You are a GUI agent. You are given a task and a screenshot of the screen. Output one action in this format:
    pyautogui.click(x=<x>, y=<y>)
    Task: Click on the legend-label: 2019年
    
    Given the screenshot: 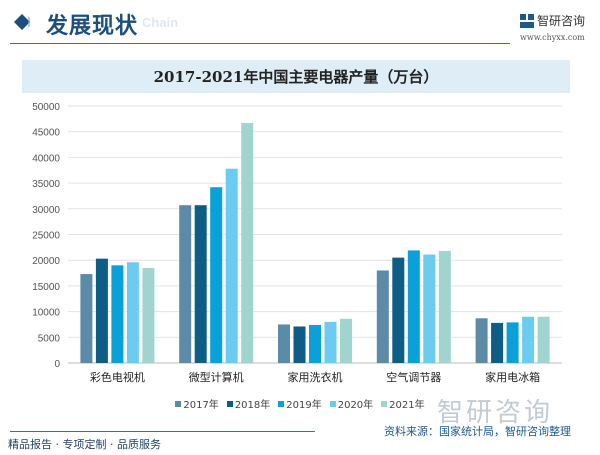 What is the action you would take?
    pyautogui.click(x=304, y=405)
    